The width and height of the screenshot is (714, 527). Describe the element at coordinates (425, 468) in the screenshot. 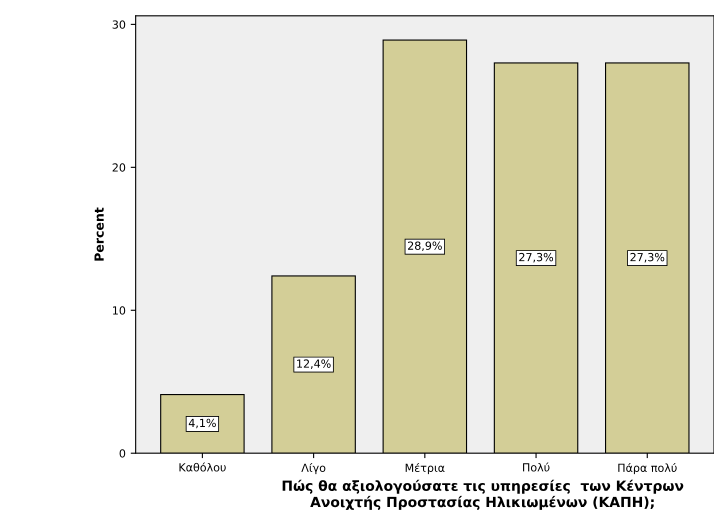

I see `x-tick-label: Μέτρια` at that location.